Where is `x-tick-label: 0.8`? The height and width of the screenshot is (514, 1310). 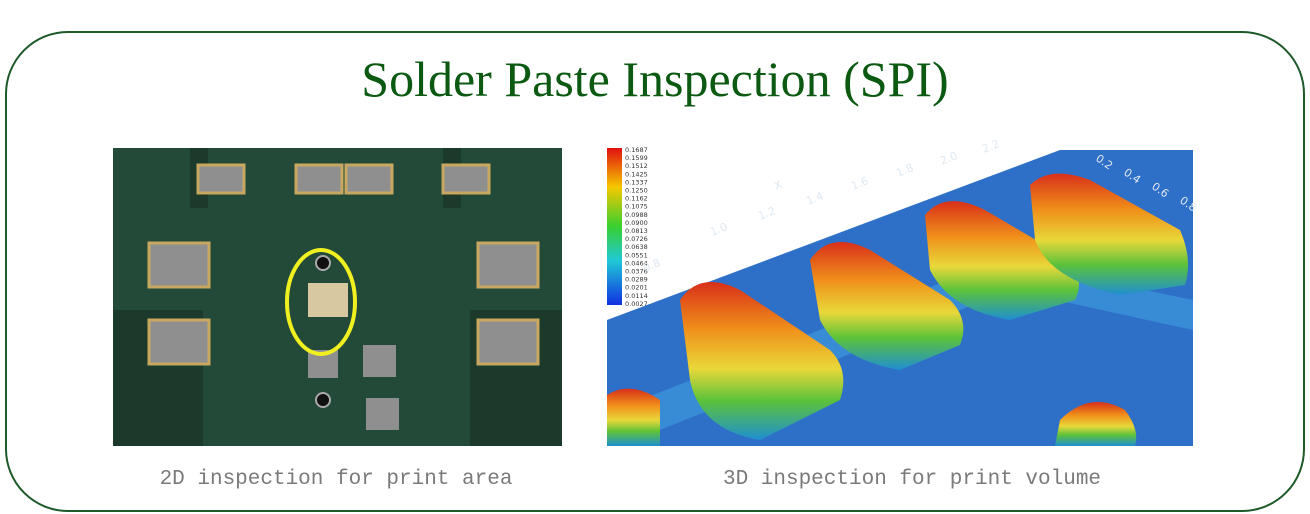
x-tick-label: 0.8 is located at coordinates (651, 265).